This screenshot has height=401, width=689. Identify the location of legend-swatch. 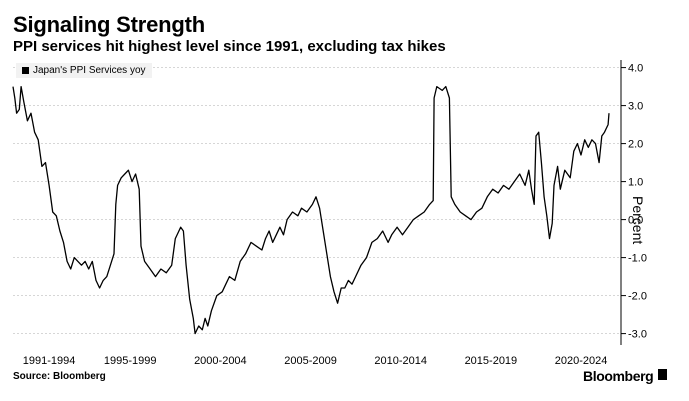
(25, 70).